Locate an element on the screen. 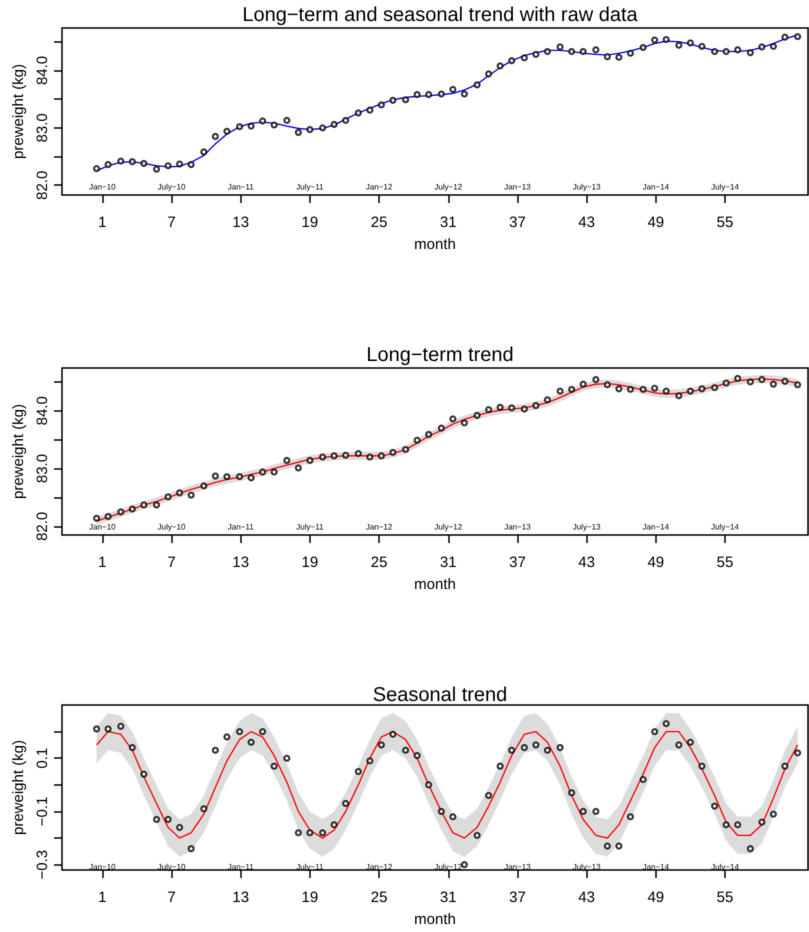  annotation: July−11 is located at coordinates (310, 187).